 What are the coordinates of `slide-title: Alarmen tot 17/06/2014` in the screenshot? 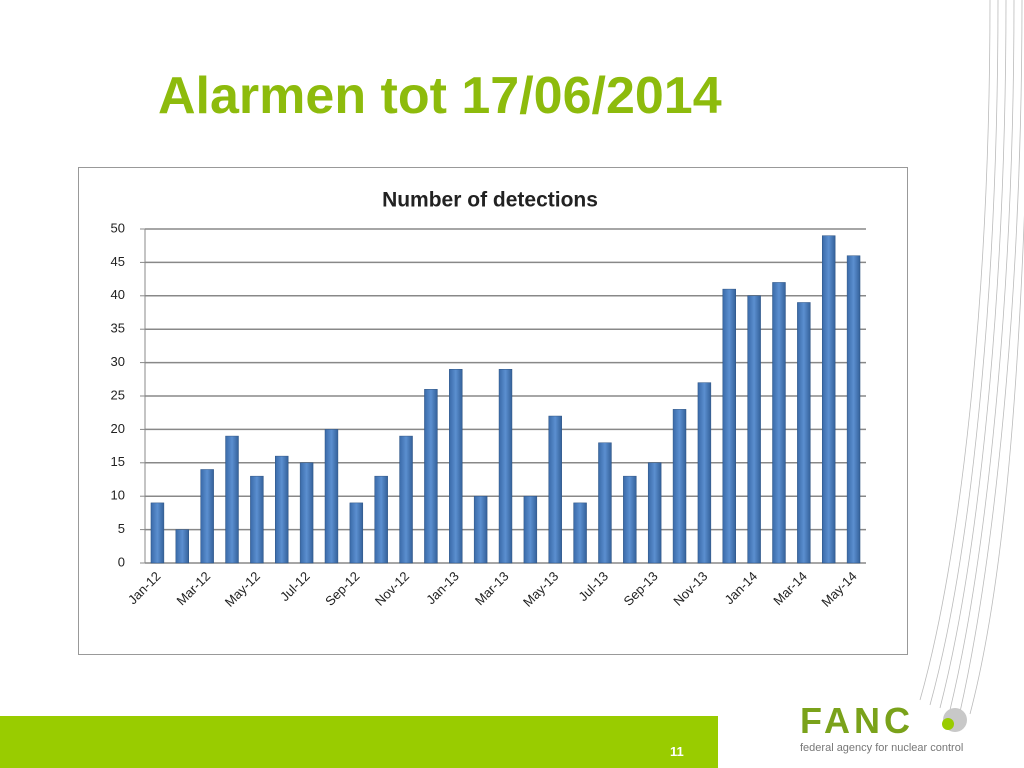 It's located at (440, 96).